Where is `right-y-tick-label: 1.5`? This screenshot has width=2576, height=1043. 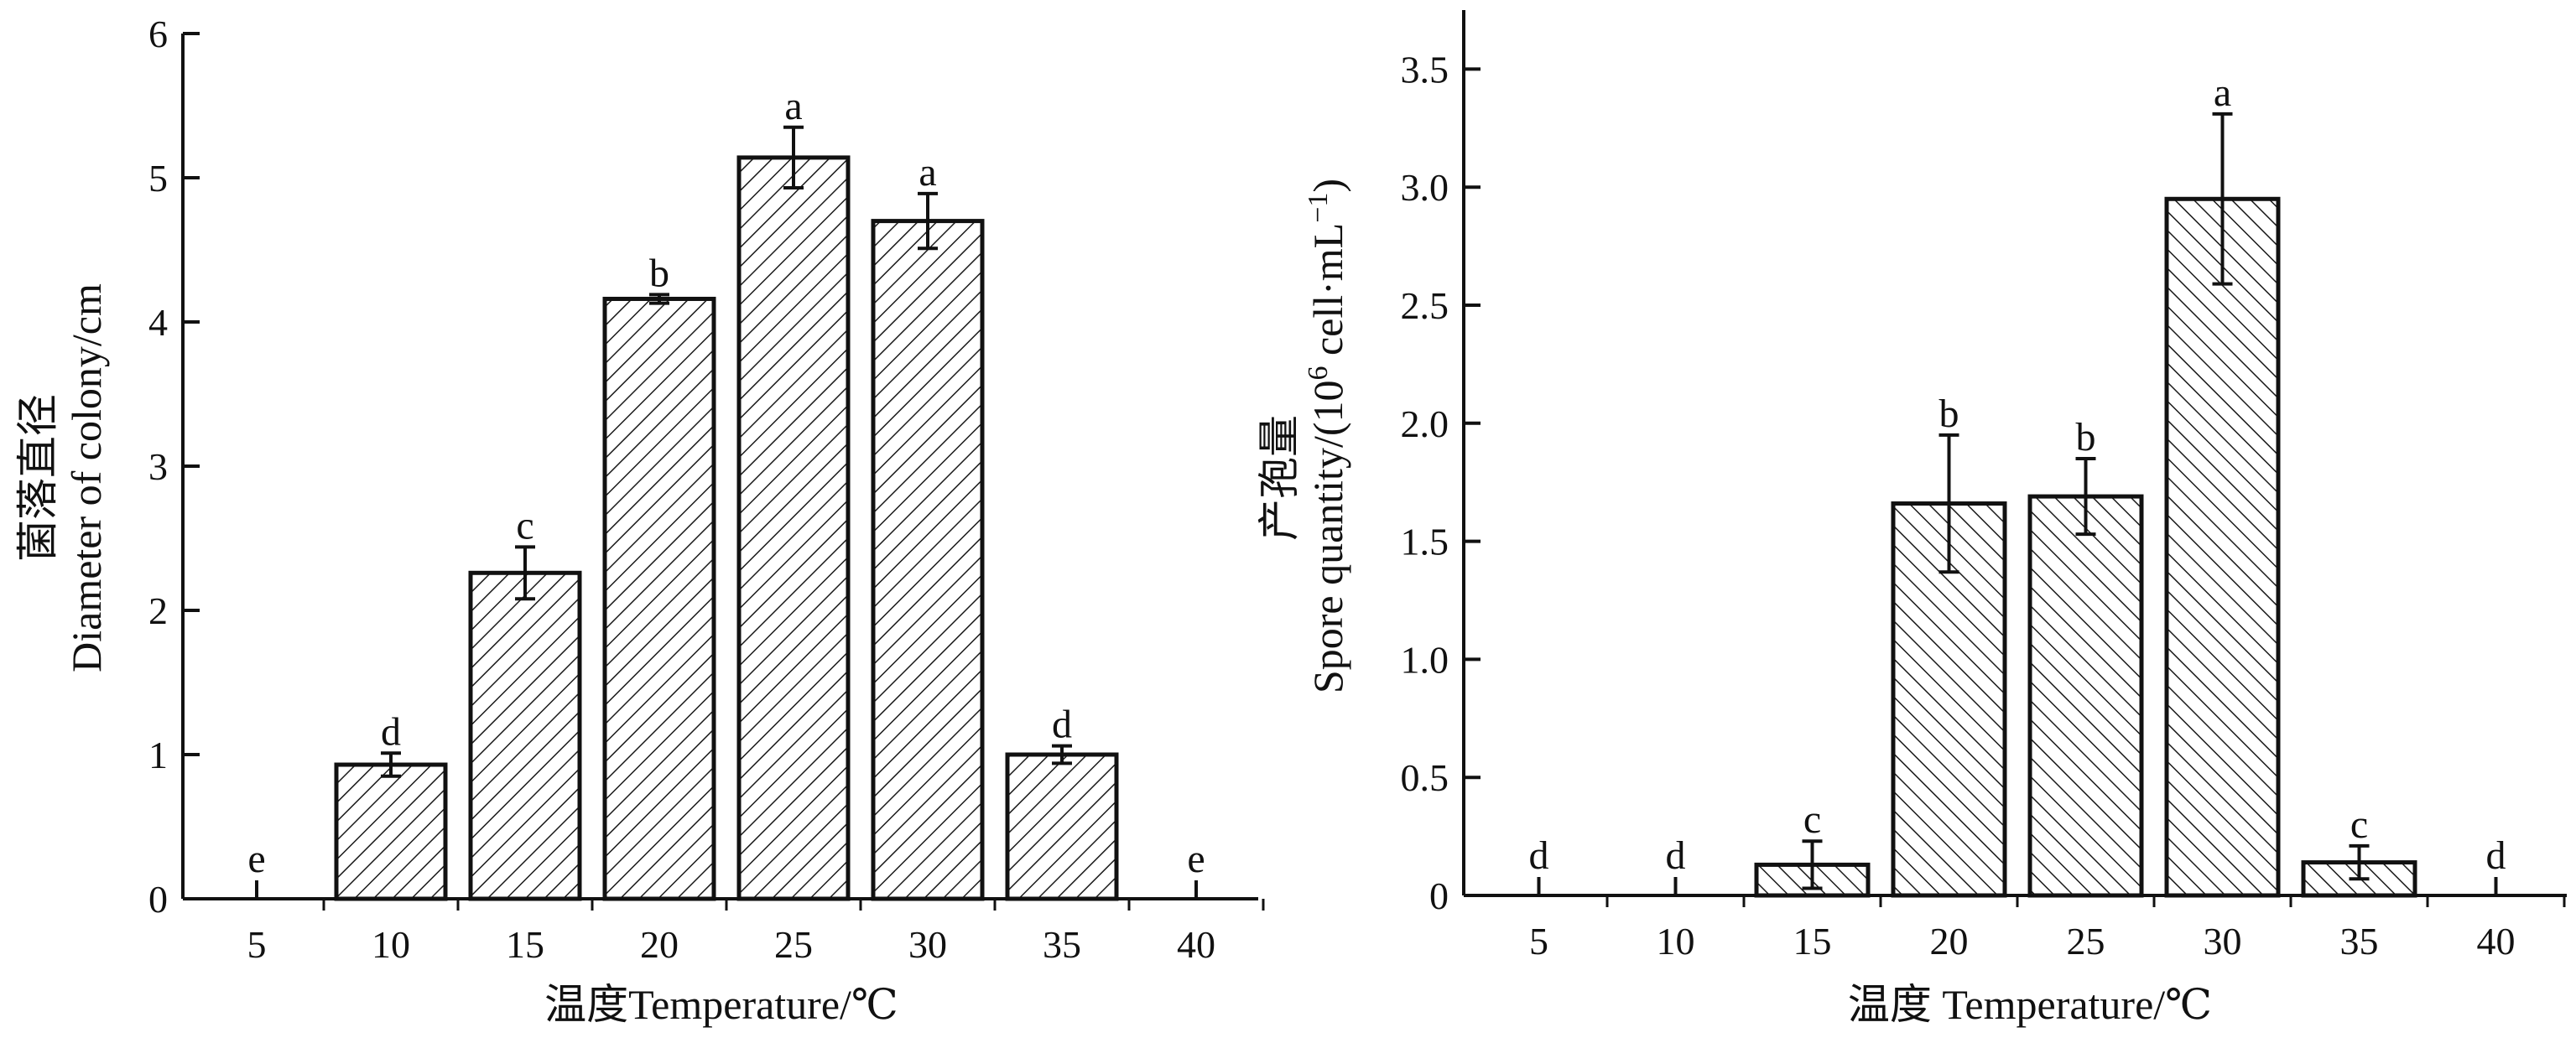
right-y-tick-label: 1.5 is located at coordinates (1425, 542).